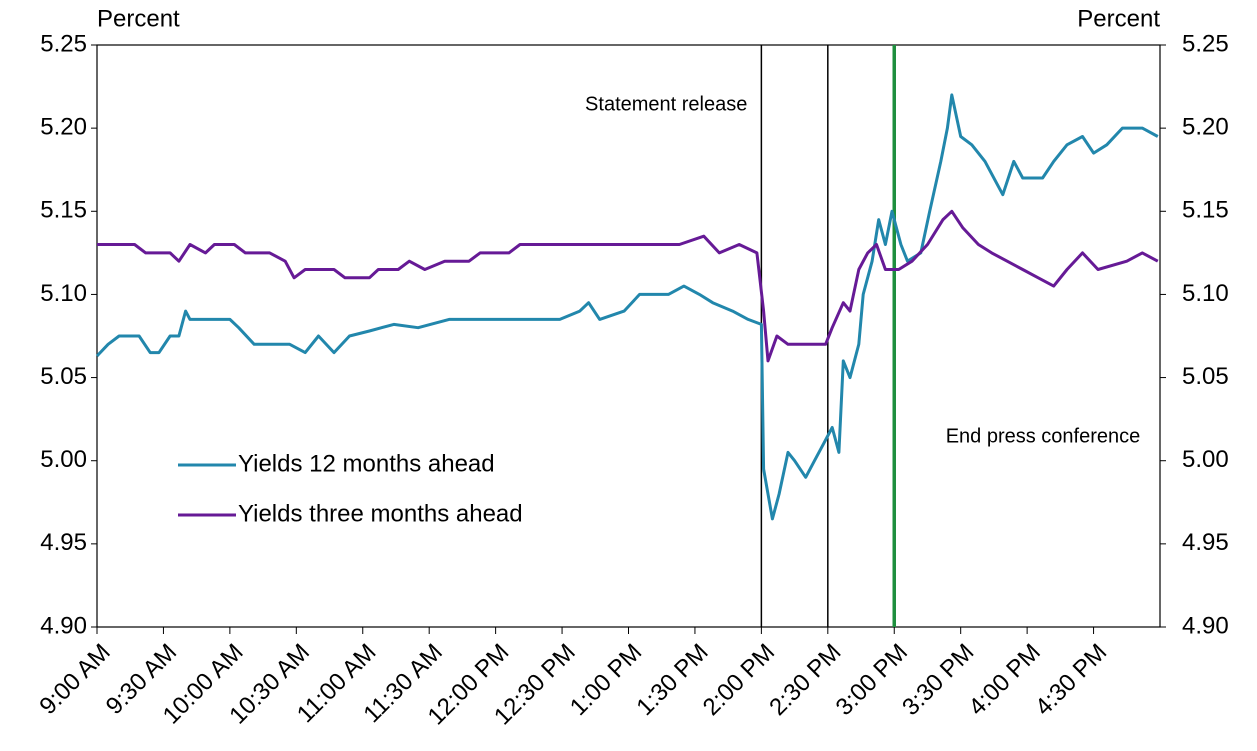 The image size is (1257, 751). What do you see at coordinates (74, 679) in the screenshot?
I see `x-tick-label: 9:00 AM` at bounding box center [74, 679].